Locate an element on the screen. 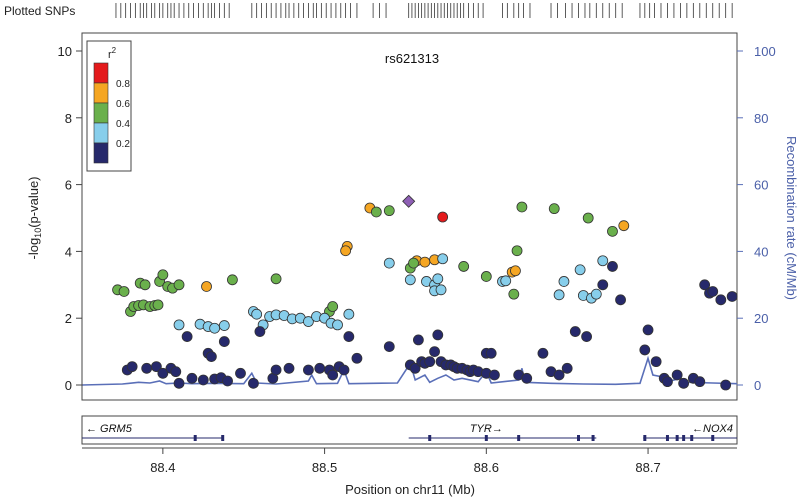  chart-title: rs621313 is located at coordinates (412, 58).